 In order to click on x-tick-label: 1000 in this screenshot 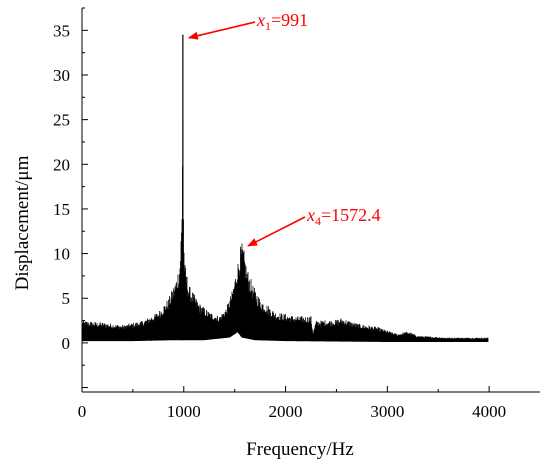, I will do `click(184, 411)`.